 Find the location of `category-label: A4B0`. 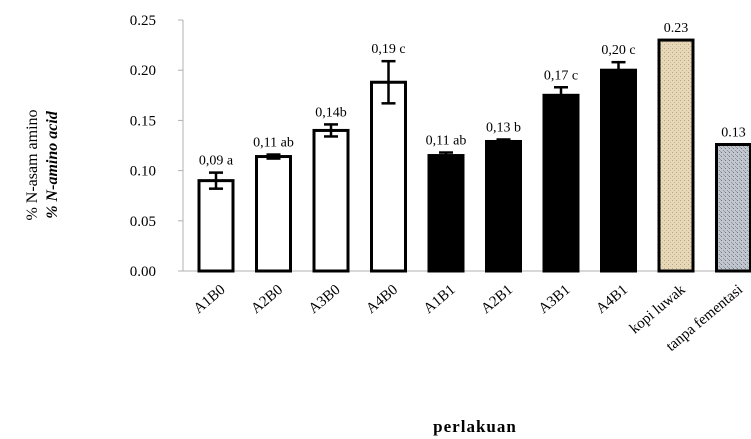

category-label: A4B0 is located at coordinates (382, 299).